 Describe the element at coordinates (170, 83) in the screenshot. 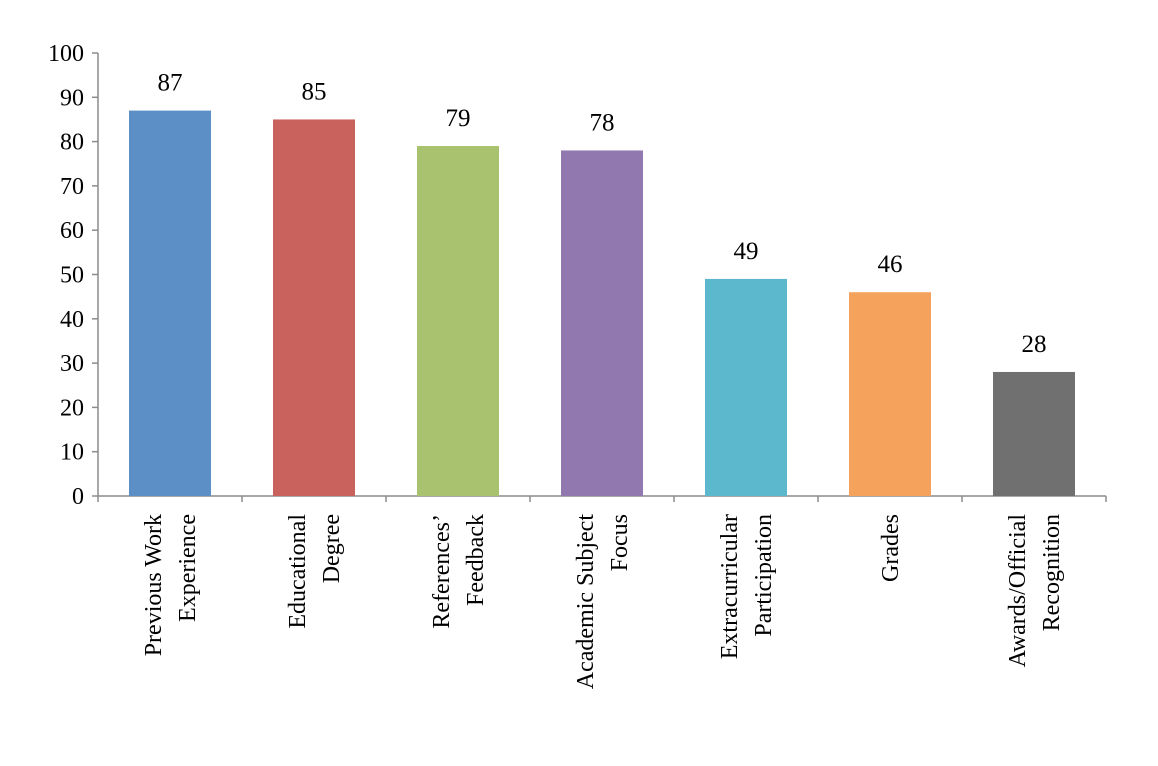

I see `data-label: 87` at that location.